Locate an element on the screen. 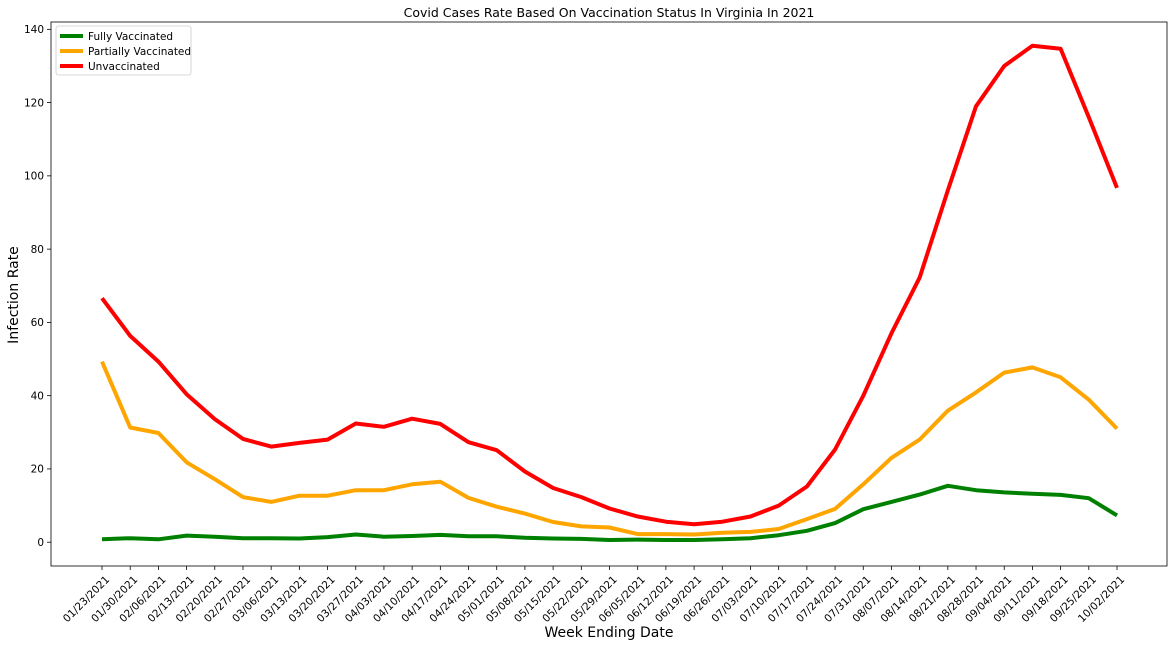 The height and width of the screenshot is (646, 1174). y-tick-label: 100 is located at coordinates (34, 177).